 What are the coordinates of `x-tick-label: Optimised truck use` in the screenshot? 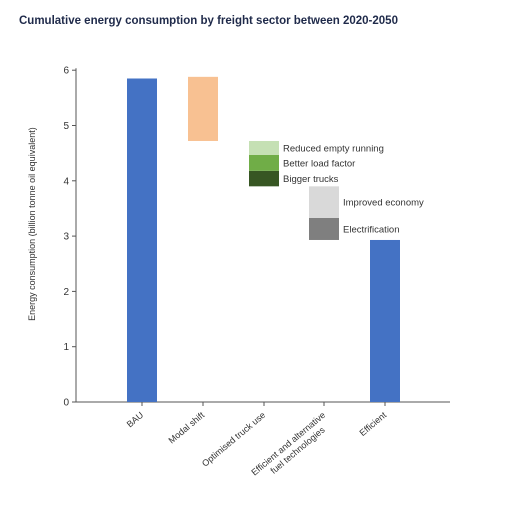 It's located at (233, 439).